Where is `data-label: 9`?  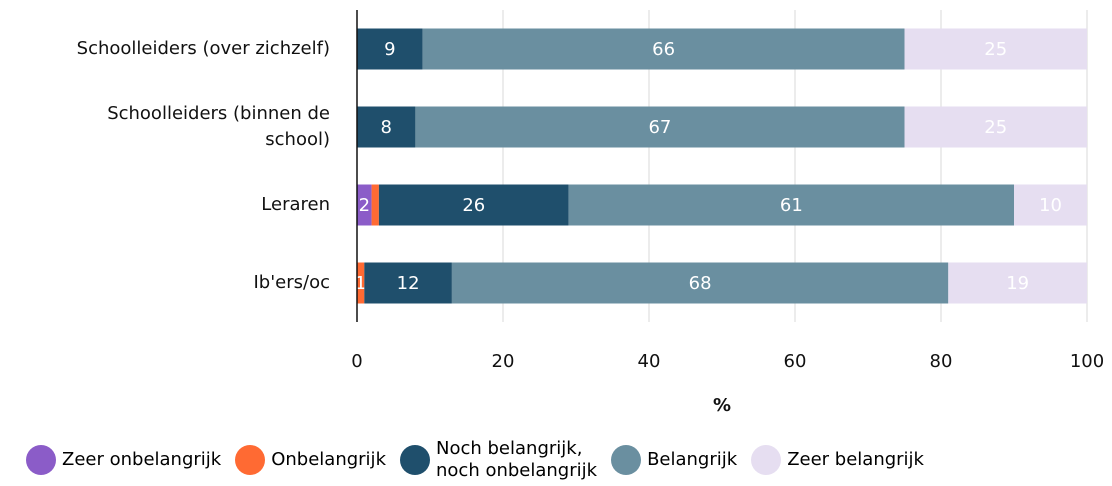
data-label: 9 is located at coordinates (389, 49).